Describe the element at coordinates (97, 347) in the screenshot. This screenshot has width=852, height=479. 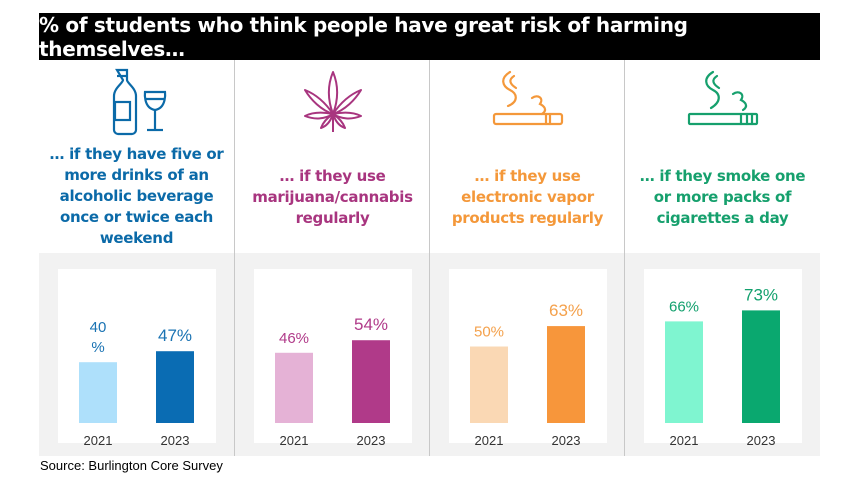
I see `bar-value-label: %` at that location.